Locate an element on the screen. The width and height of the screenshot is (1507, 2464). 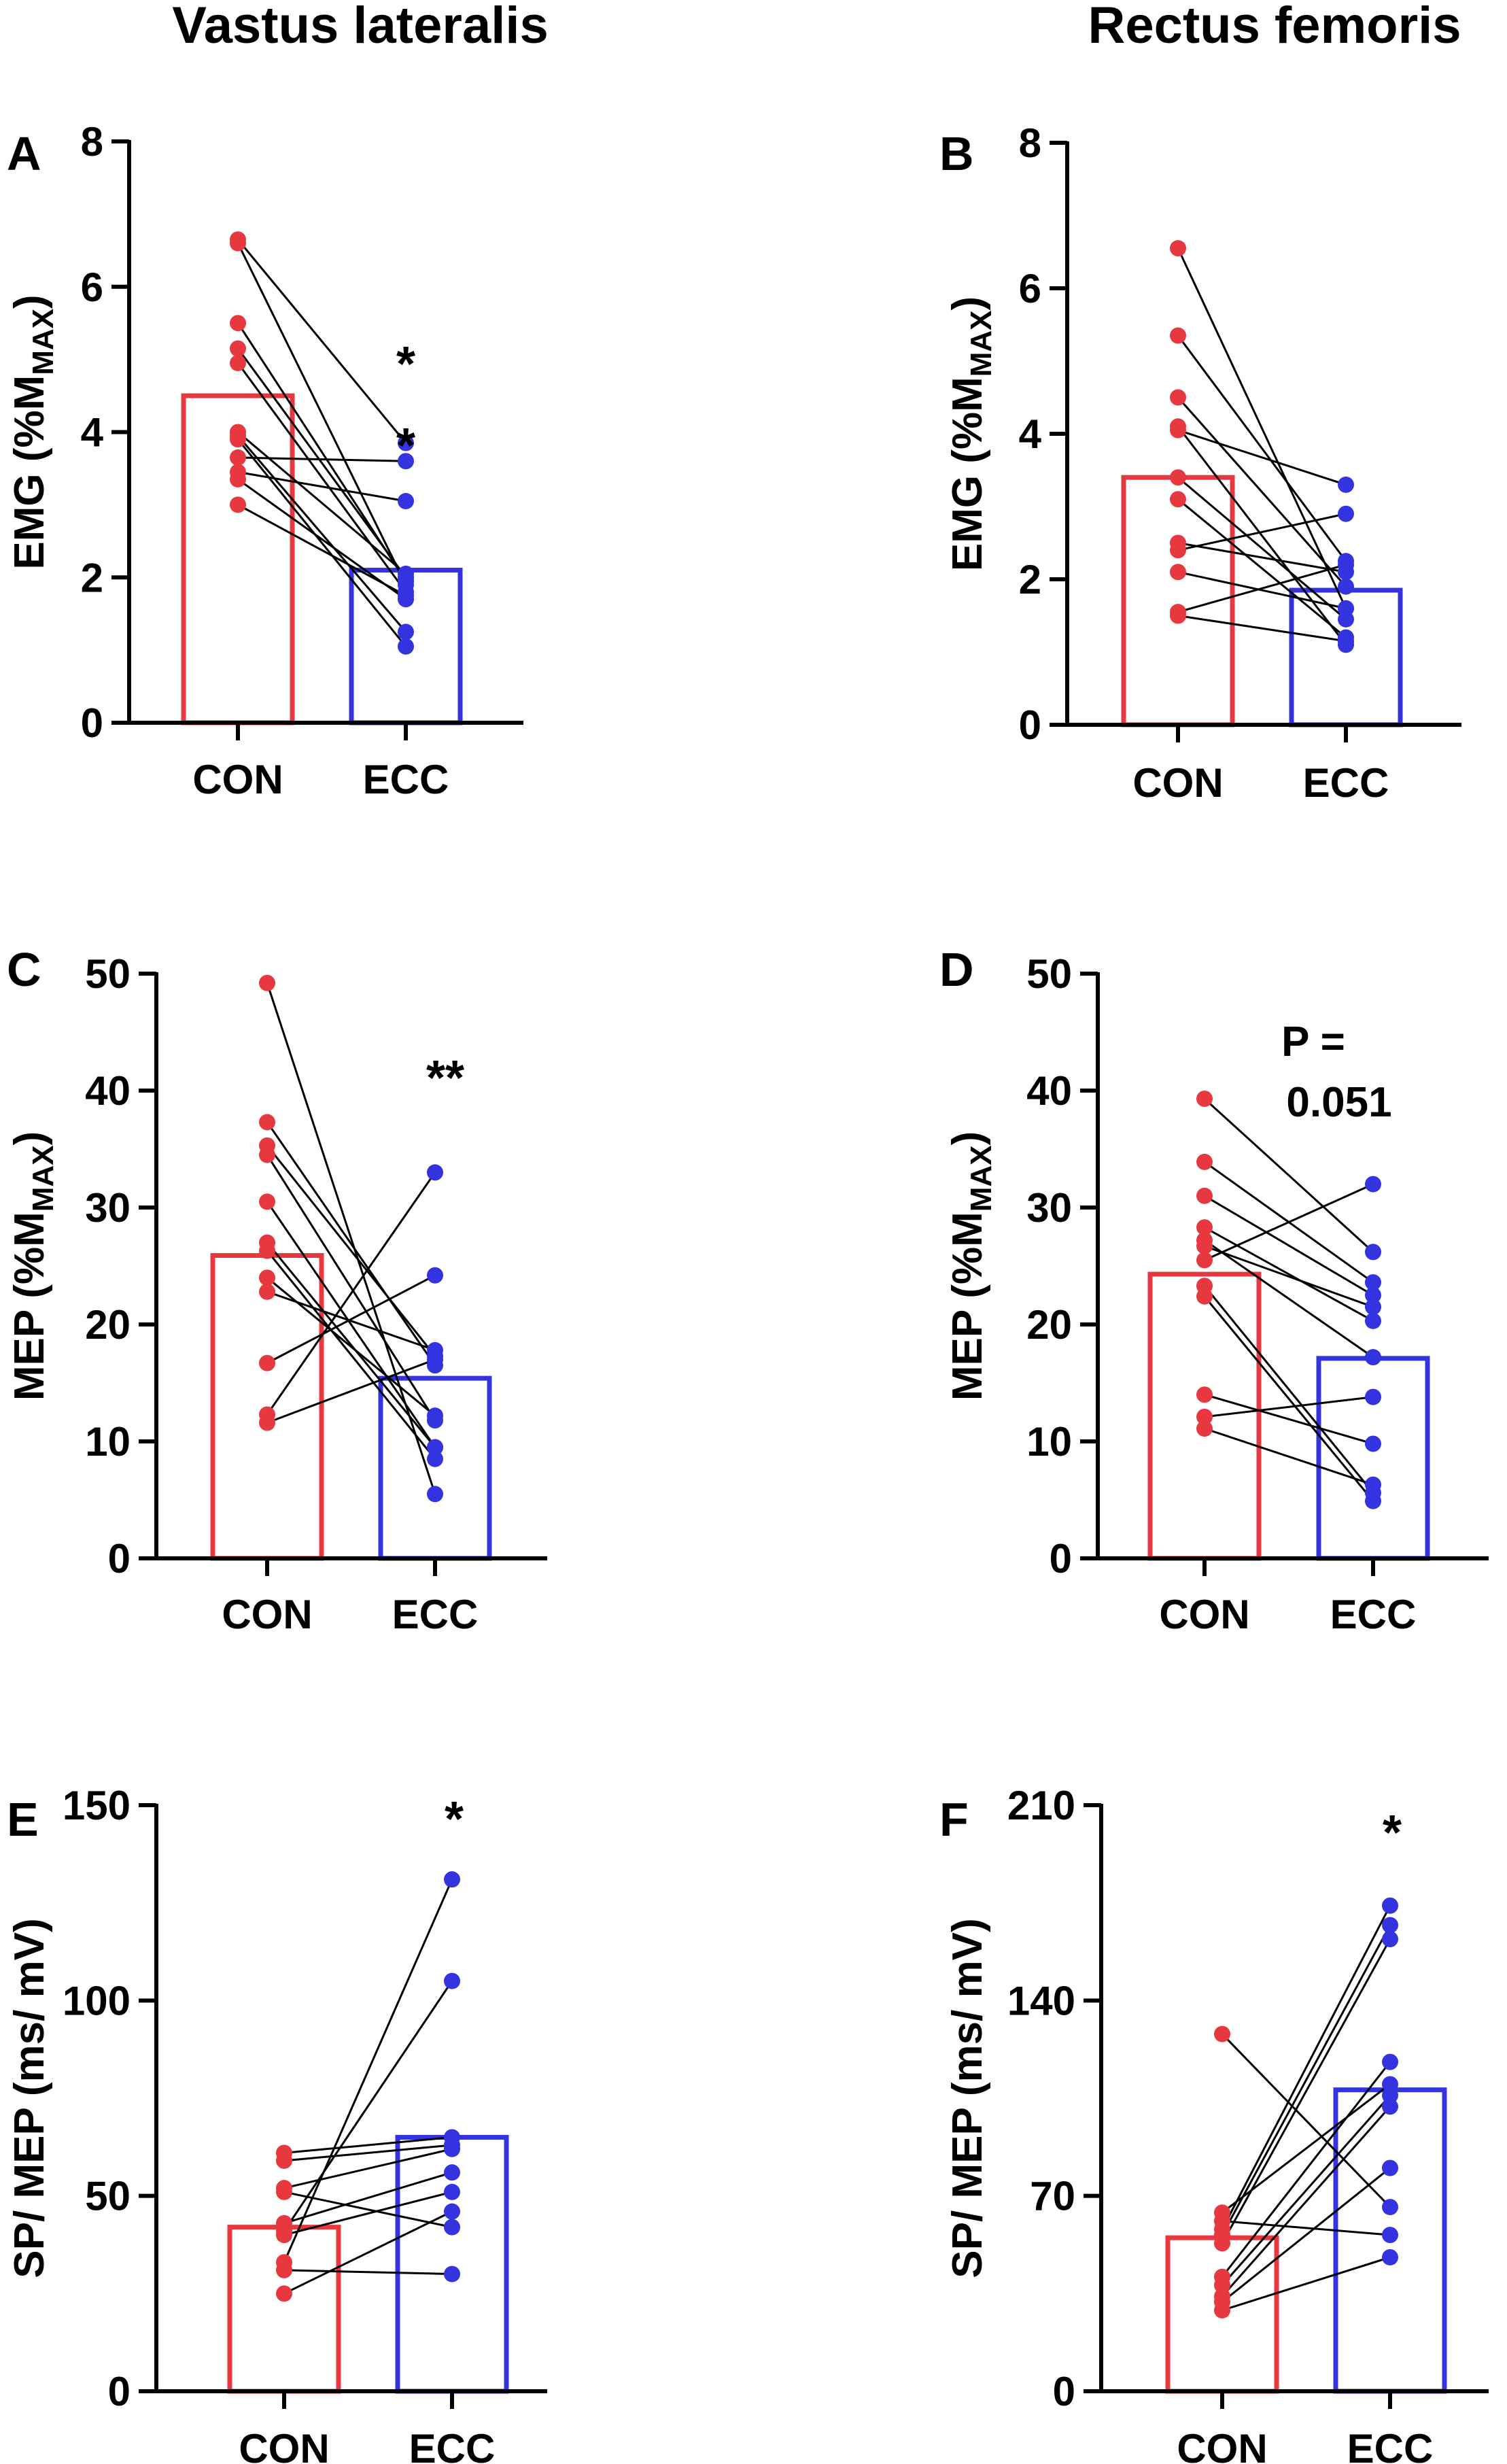
panel-C: C MEP (%MMAX) 0 10 20 30 40 50 CON ECC ** is located at coordinates (276, 1290).